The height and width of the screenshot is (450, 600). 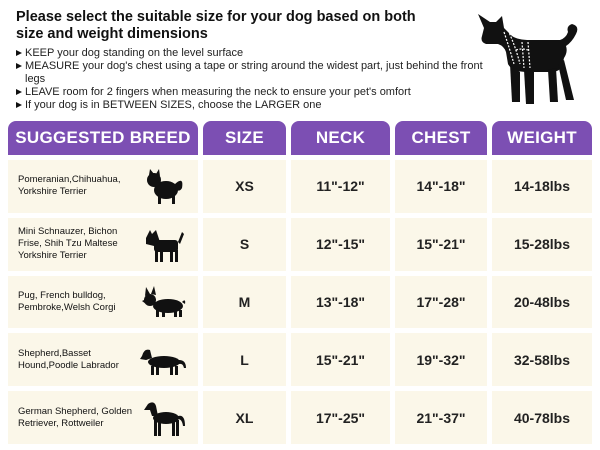 I want to click on weight-cell: 14-18lbs, so click(x=542, y=186).